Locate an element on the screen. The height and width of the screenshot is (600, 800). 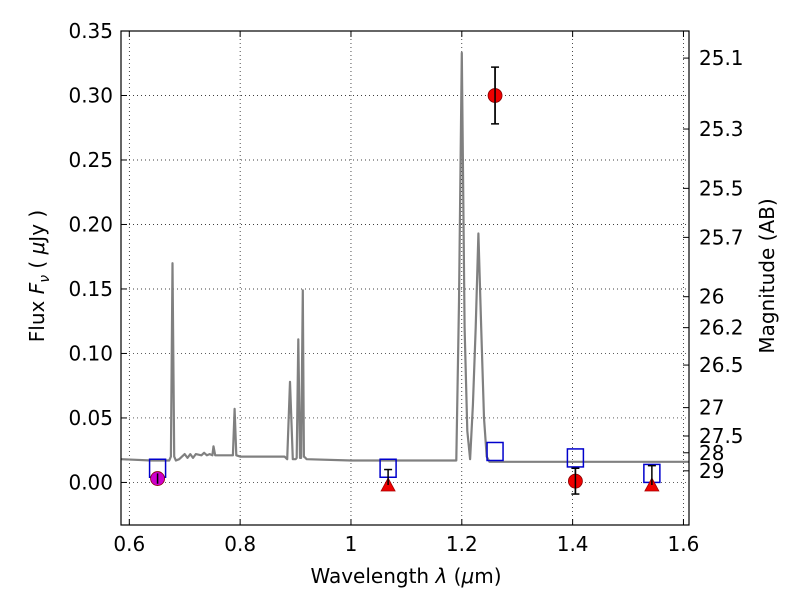
y-tick-label: 0.15 is located at coordinates (90, 289).